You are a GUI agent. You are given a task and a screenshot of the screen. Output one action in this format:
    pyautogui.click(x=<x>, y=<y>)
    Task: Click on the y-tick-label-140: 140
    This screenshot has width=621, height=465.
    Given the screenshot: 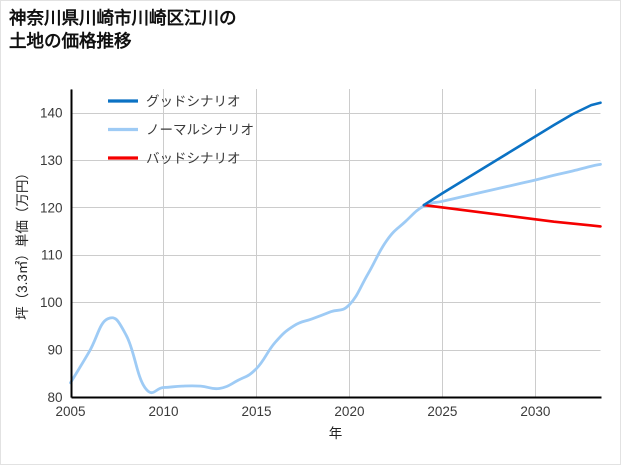 What is the action you would take?
    pyautogui.click(x=51, y=112)
    